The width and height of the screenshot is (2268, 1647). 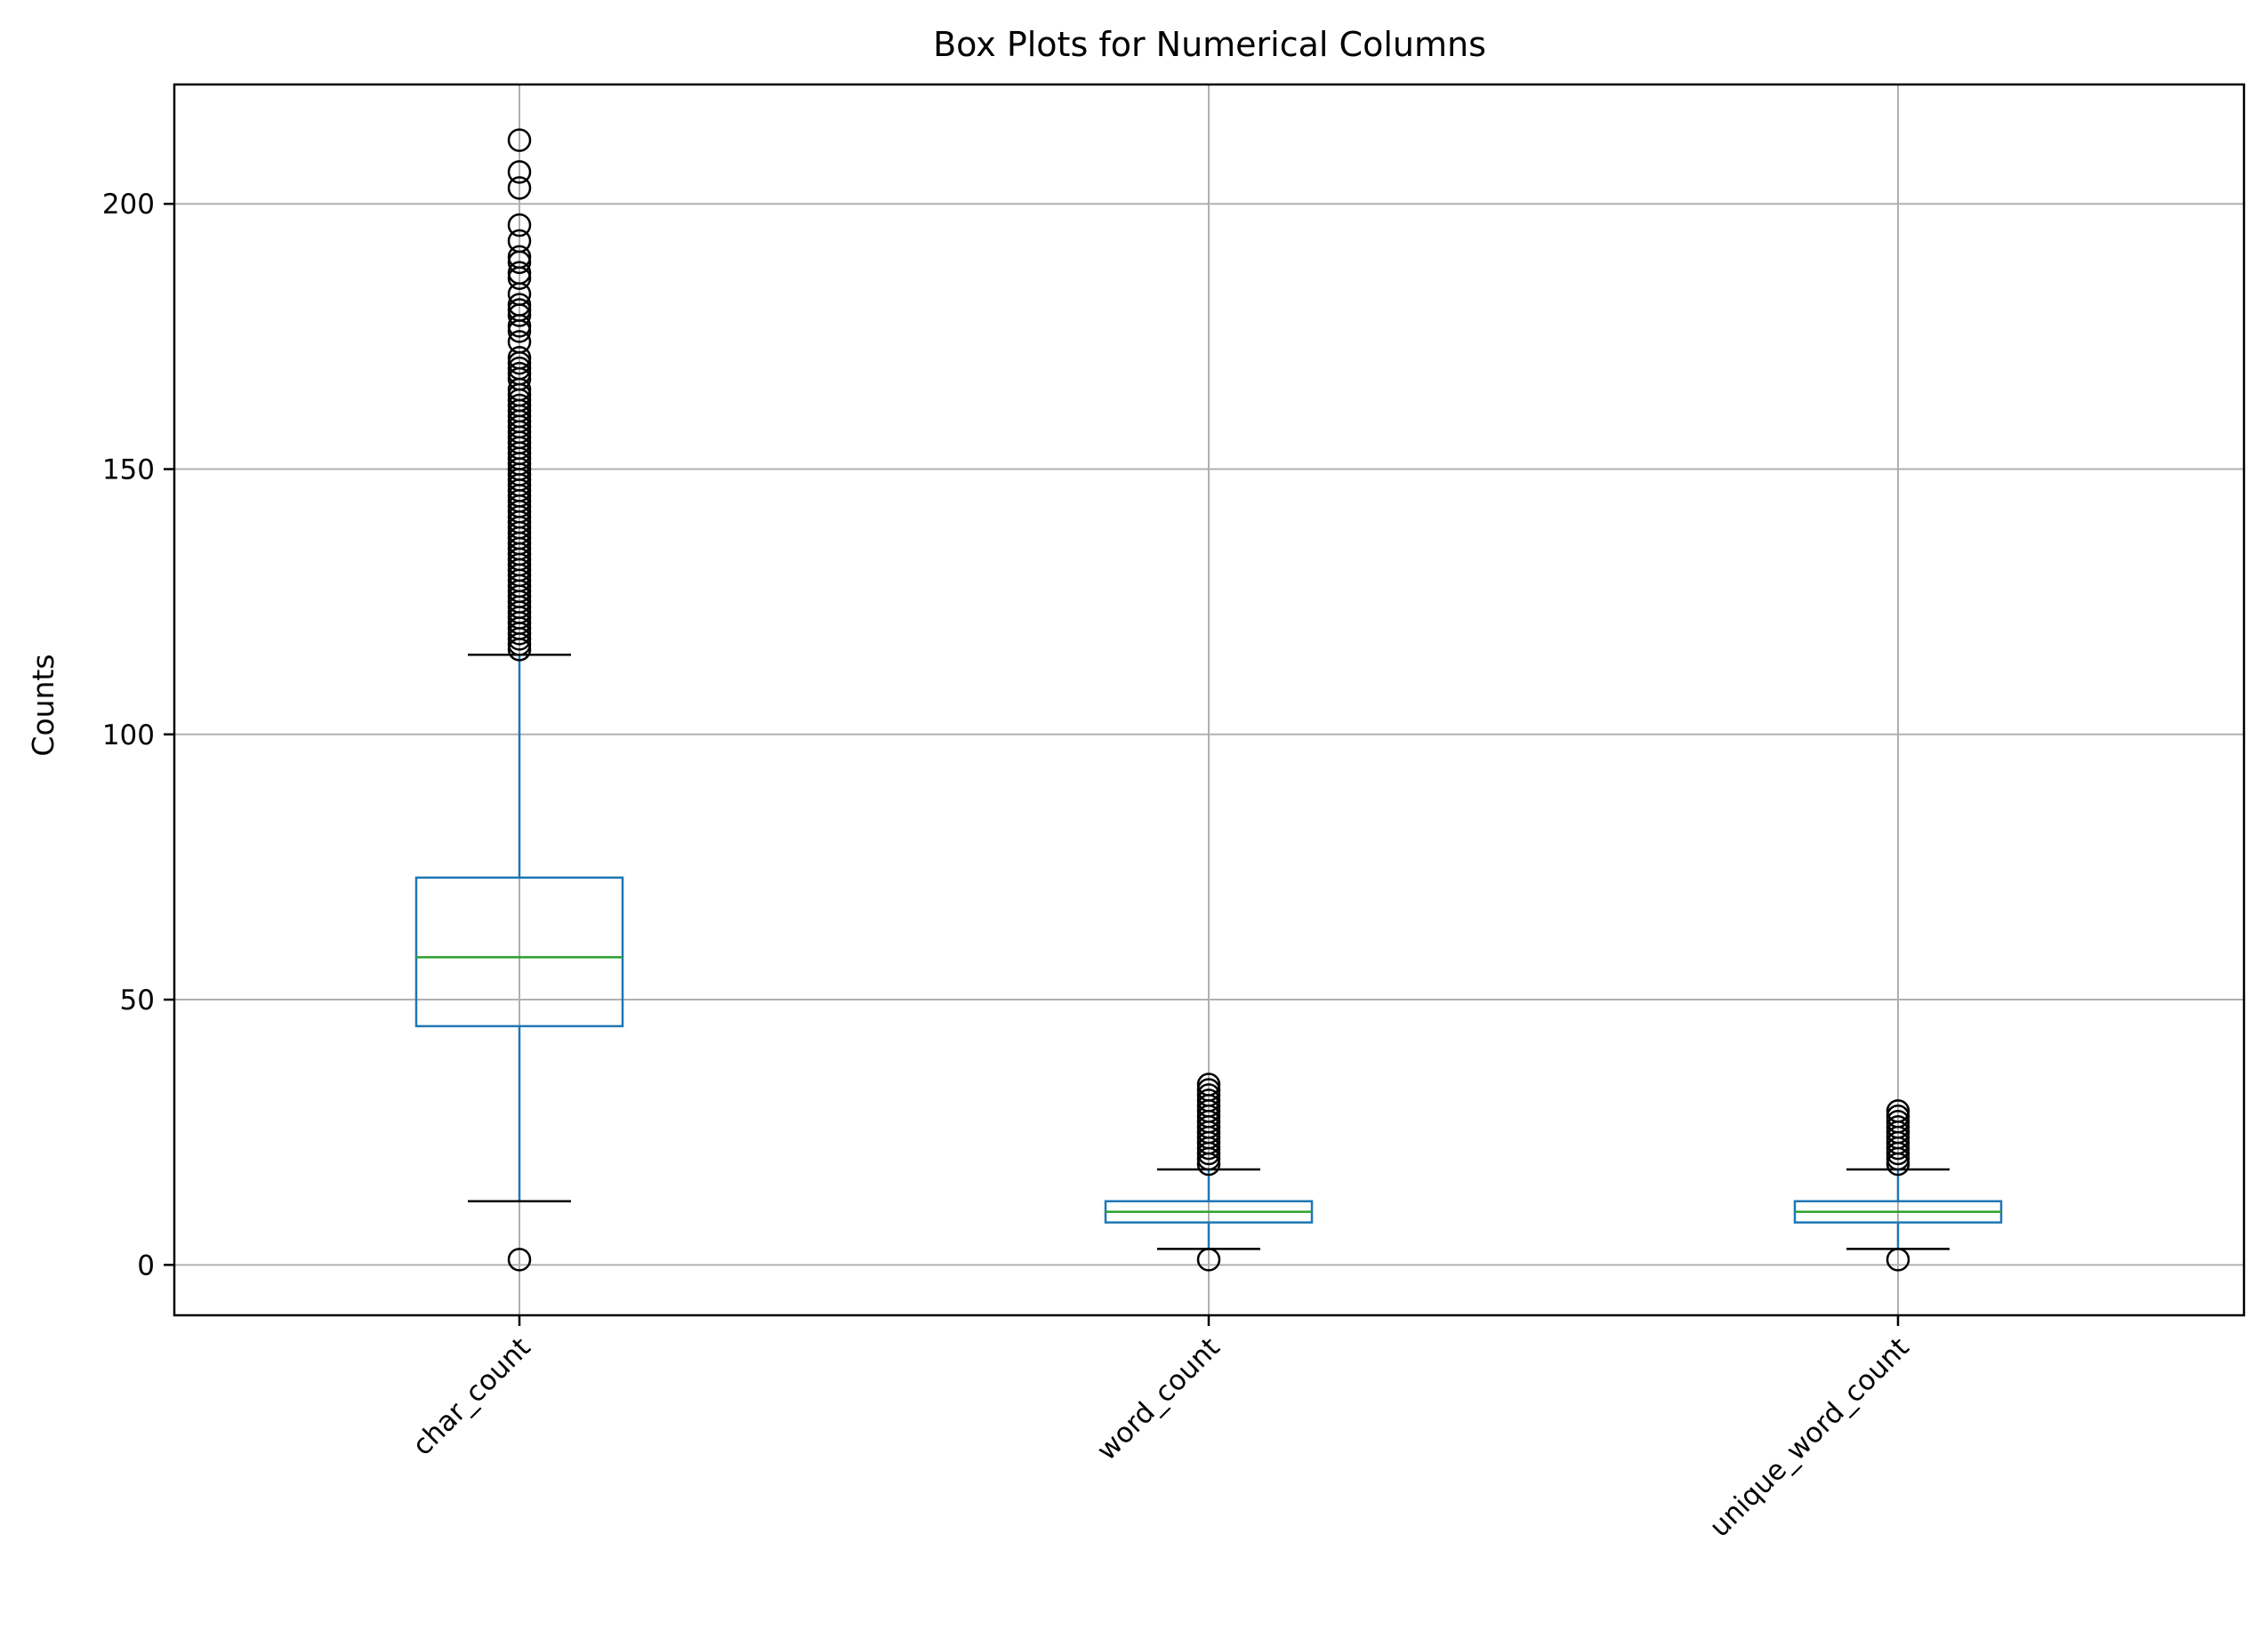 What do you see at coordinates (43, 705) in the screenshot?
I see `y-axis-label: Counts` at bounding box center [43, 705].